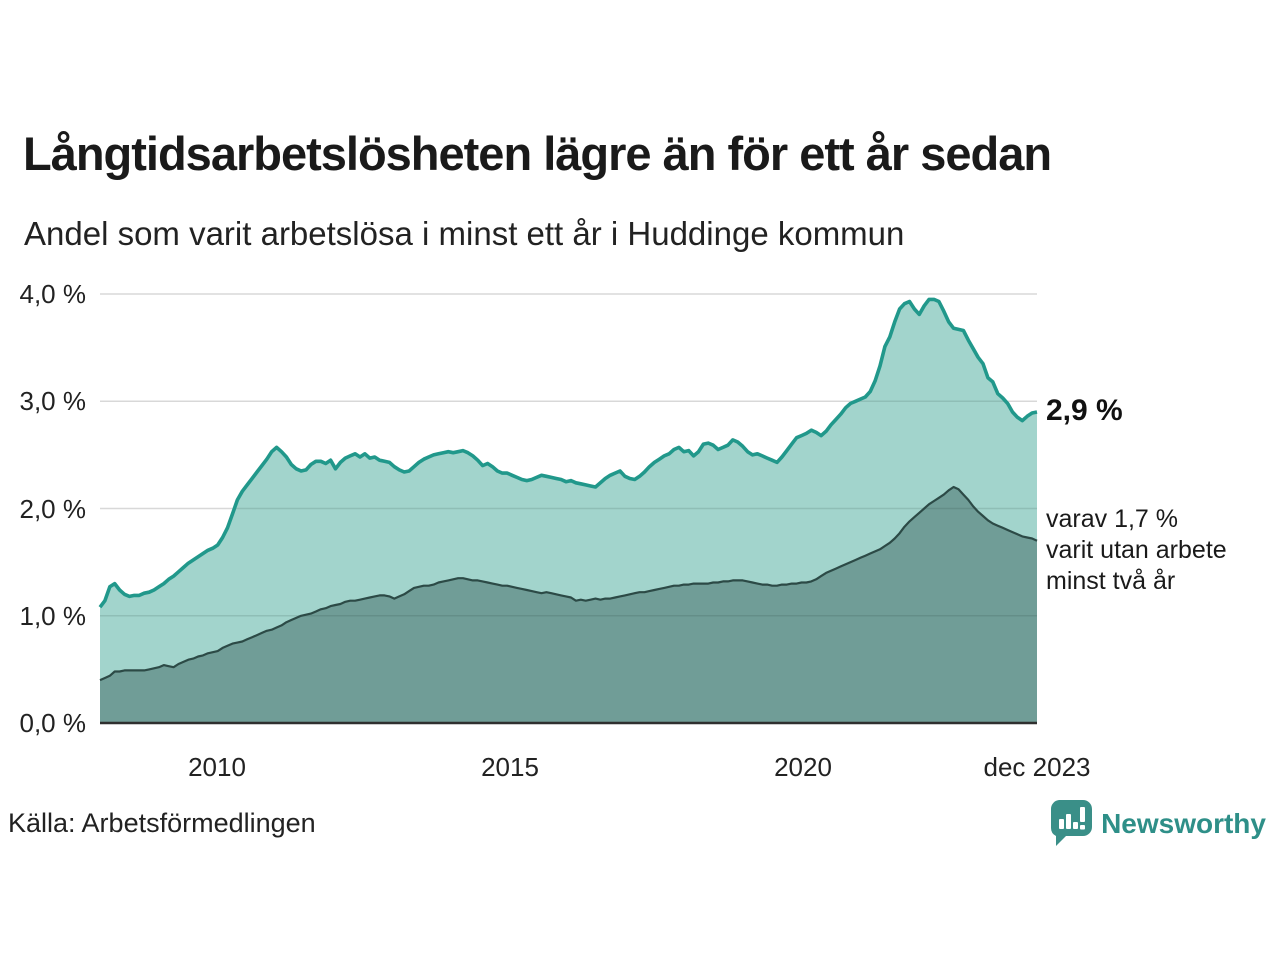  What do you see at coordinates (510, 767) in the screenshot?
I see `x-tick-2015: 2015` at bounding box center [510, 767].